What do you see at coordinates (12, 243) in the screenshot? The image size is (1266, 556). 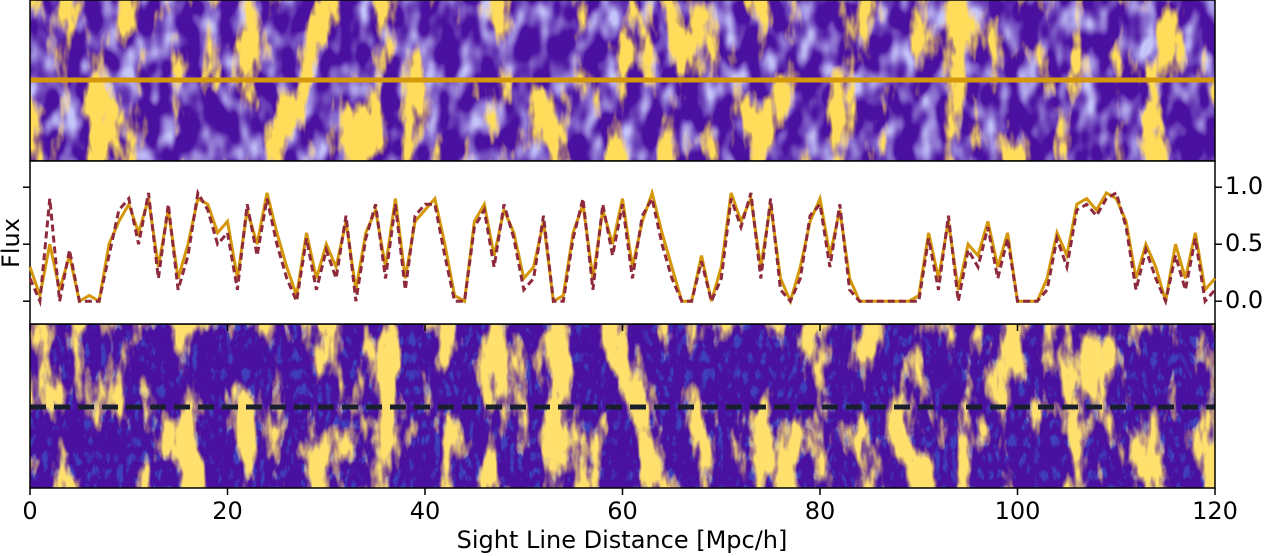 I see `y-axis-label: Flux` at bounding box center [12, 243].